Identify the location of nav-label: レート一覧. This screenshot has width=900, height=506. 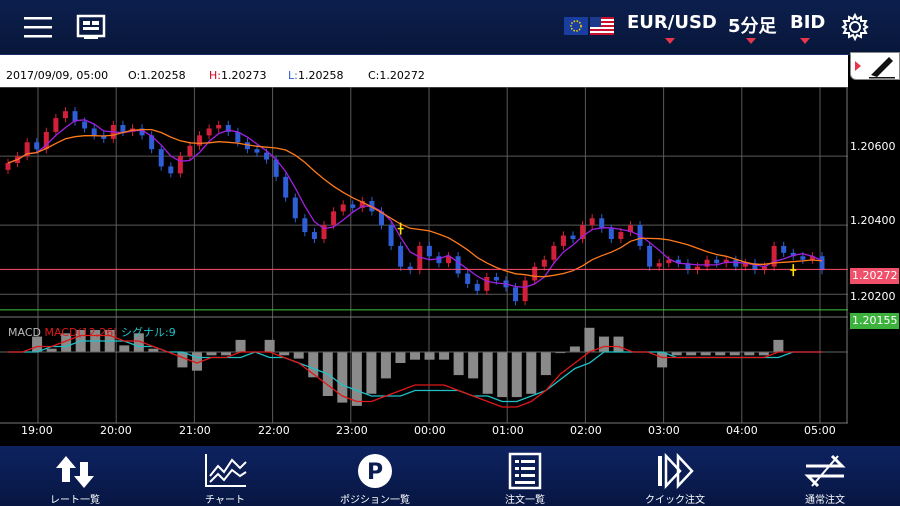
(75, 500).